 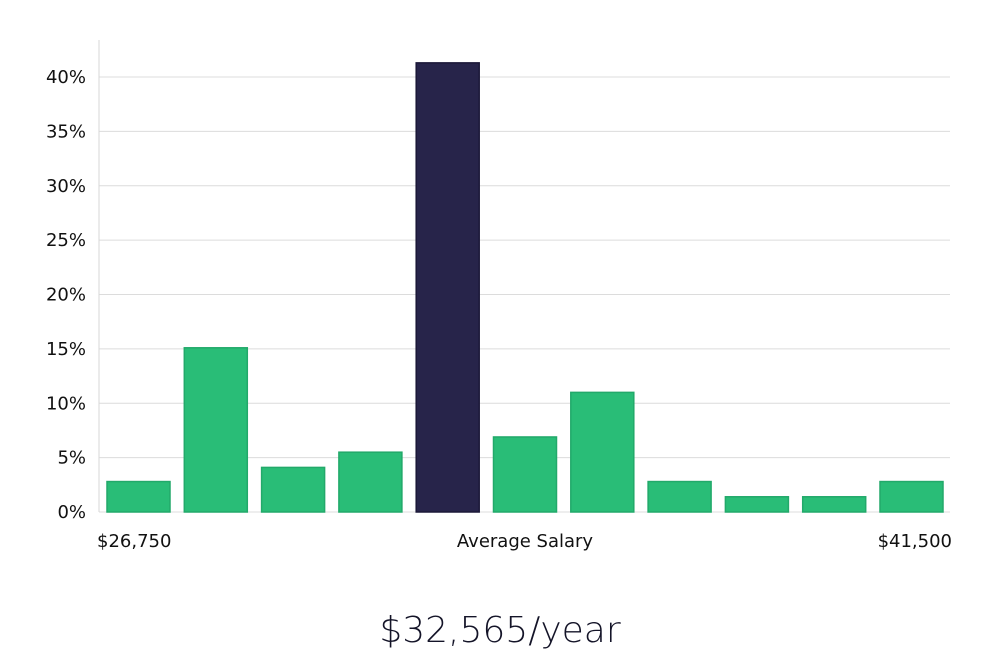 What do you see at coordinates (525, 541) in the screenshot?
I see `x-center-label: Average Salary` at bounding box center [525, 541].